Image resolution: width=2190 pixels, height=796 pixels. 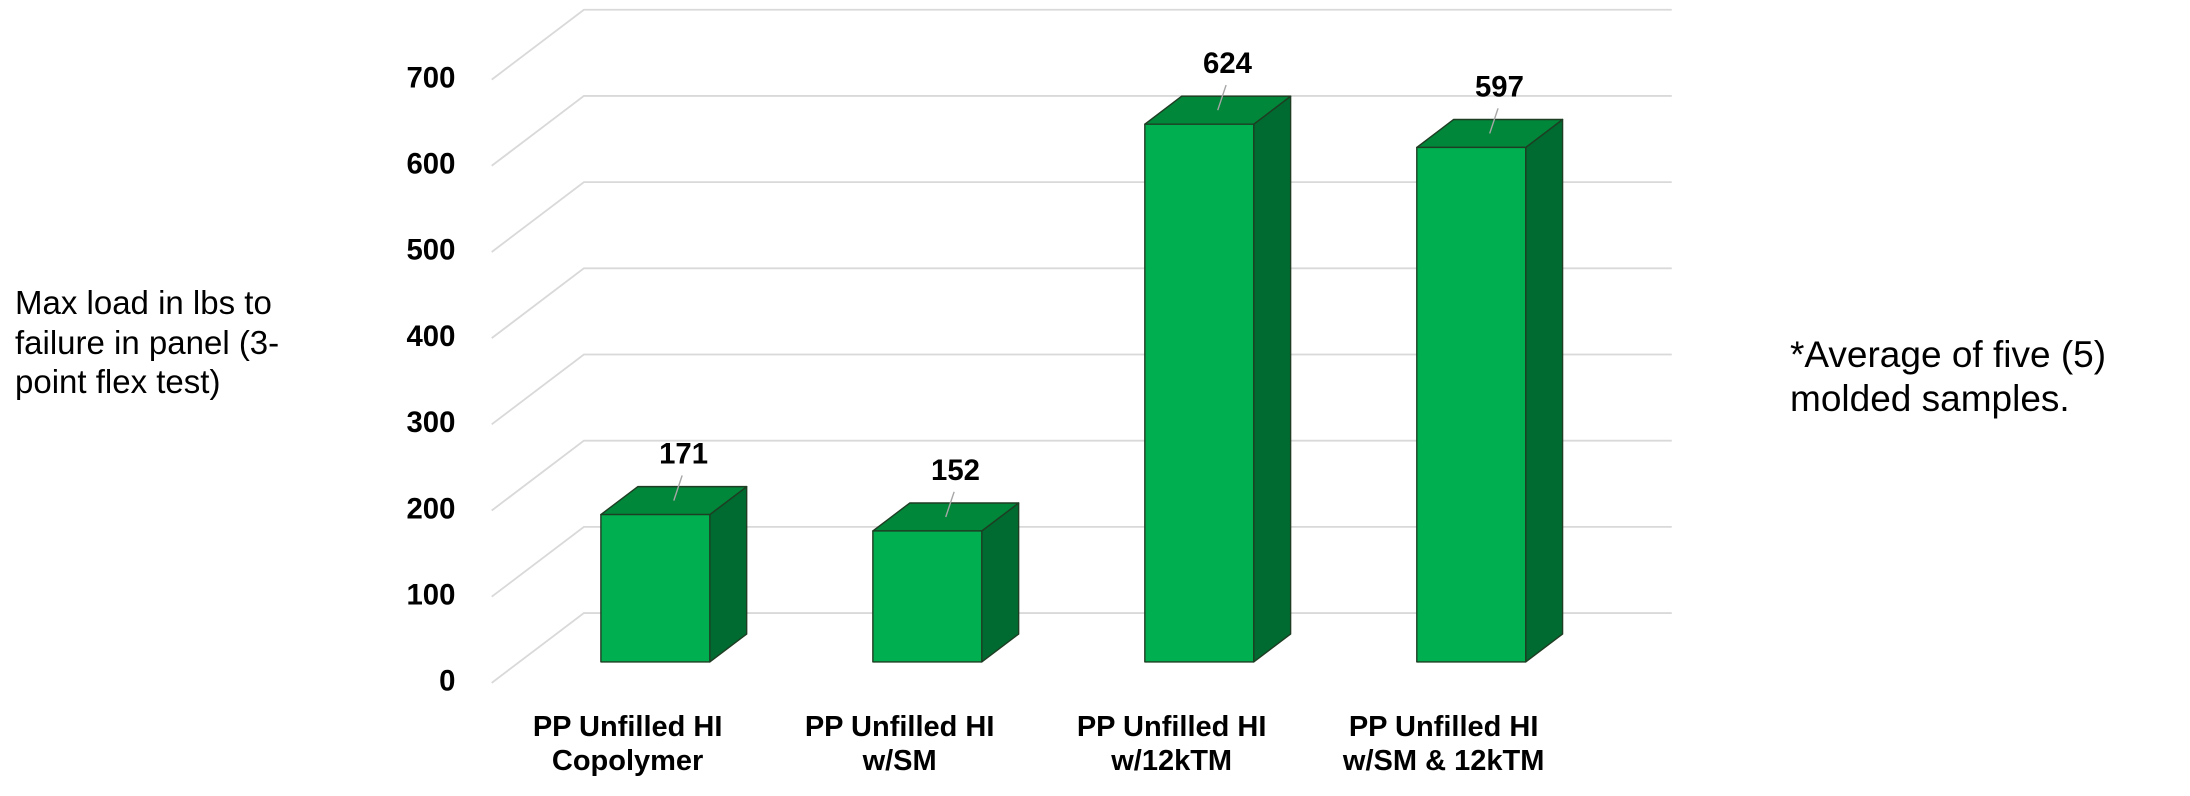 What do you see at coordinates (430, 508) in the screenshot?
I see `y-tick-label: 200` at bounding box center [430, 508].